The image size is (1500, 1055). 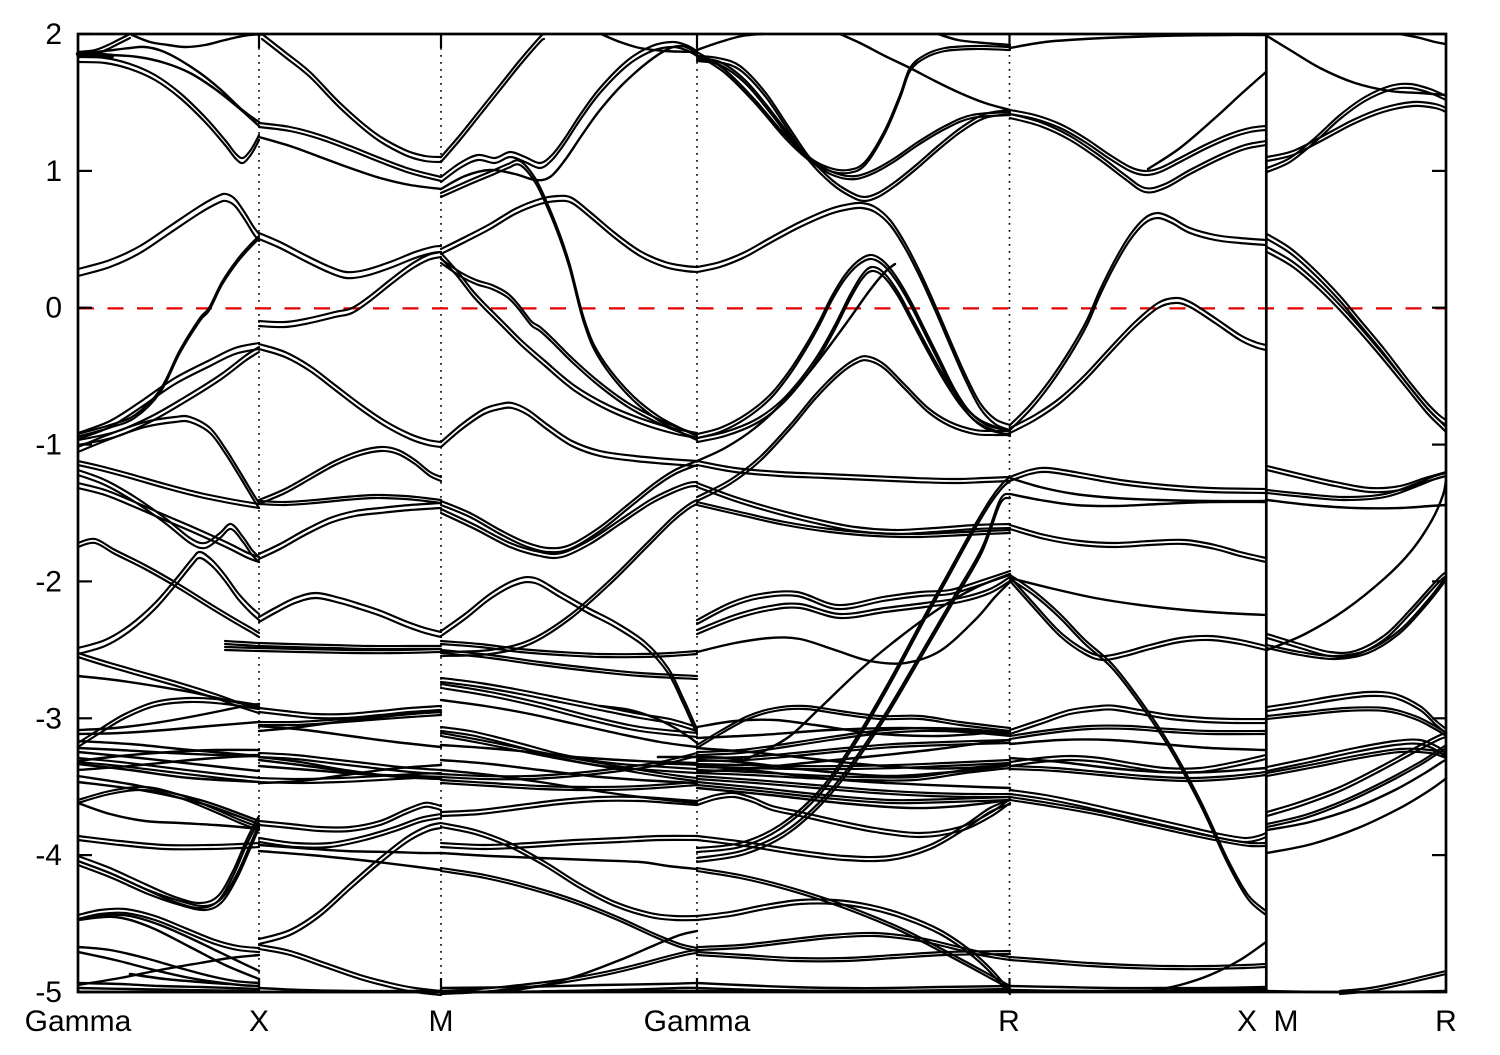 What do you see at coordinates (48, 445) in the screenshot?
I see `svg-text: -1` at bounding box center [48, 445].